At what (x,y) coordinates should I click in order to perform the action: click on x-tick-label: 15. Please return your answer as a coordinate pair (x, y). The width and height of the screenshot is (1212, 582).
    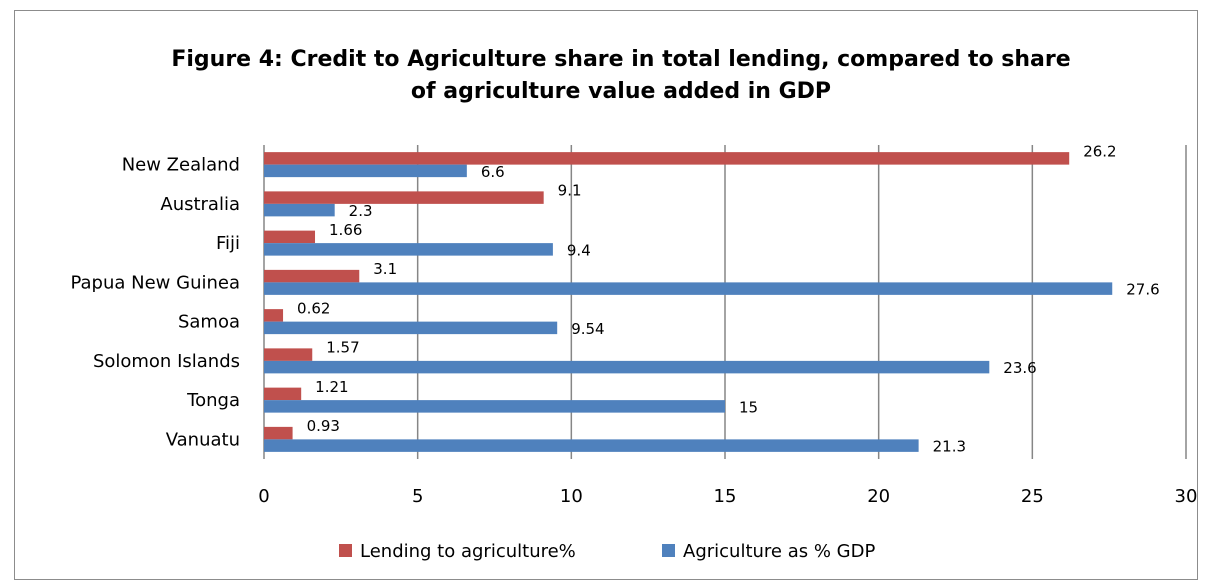
    Looking at the image, I should click on (725, 496).